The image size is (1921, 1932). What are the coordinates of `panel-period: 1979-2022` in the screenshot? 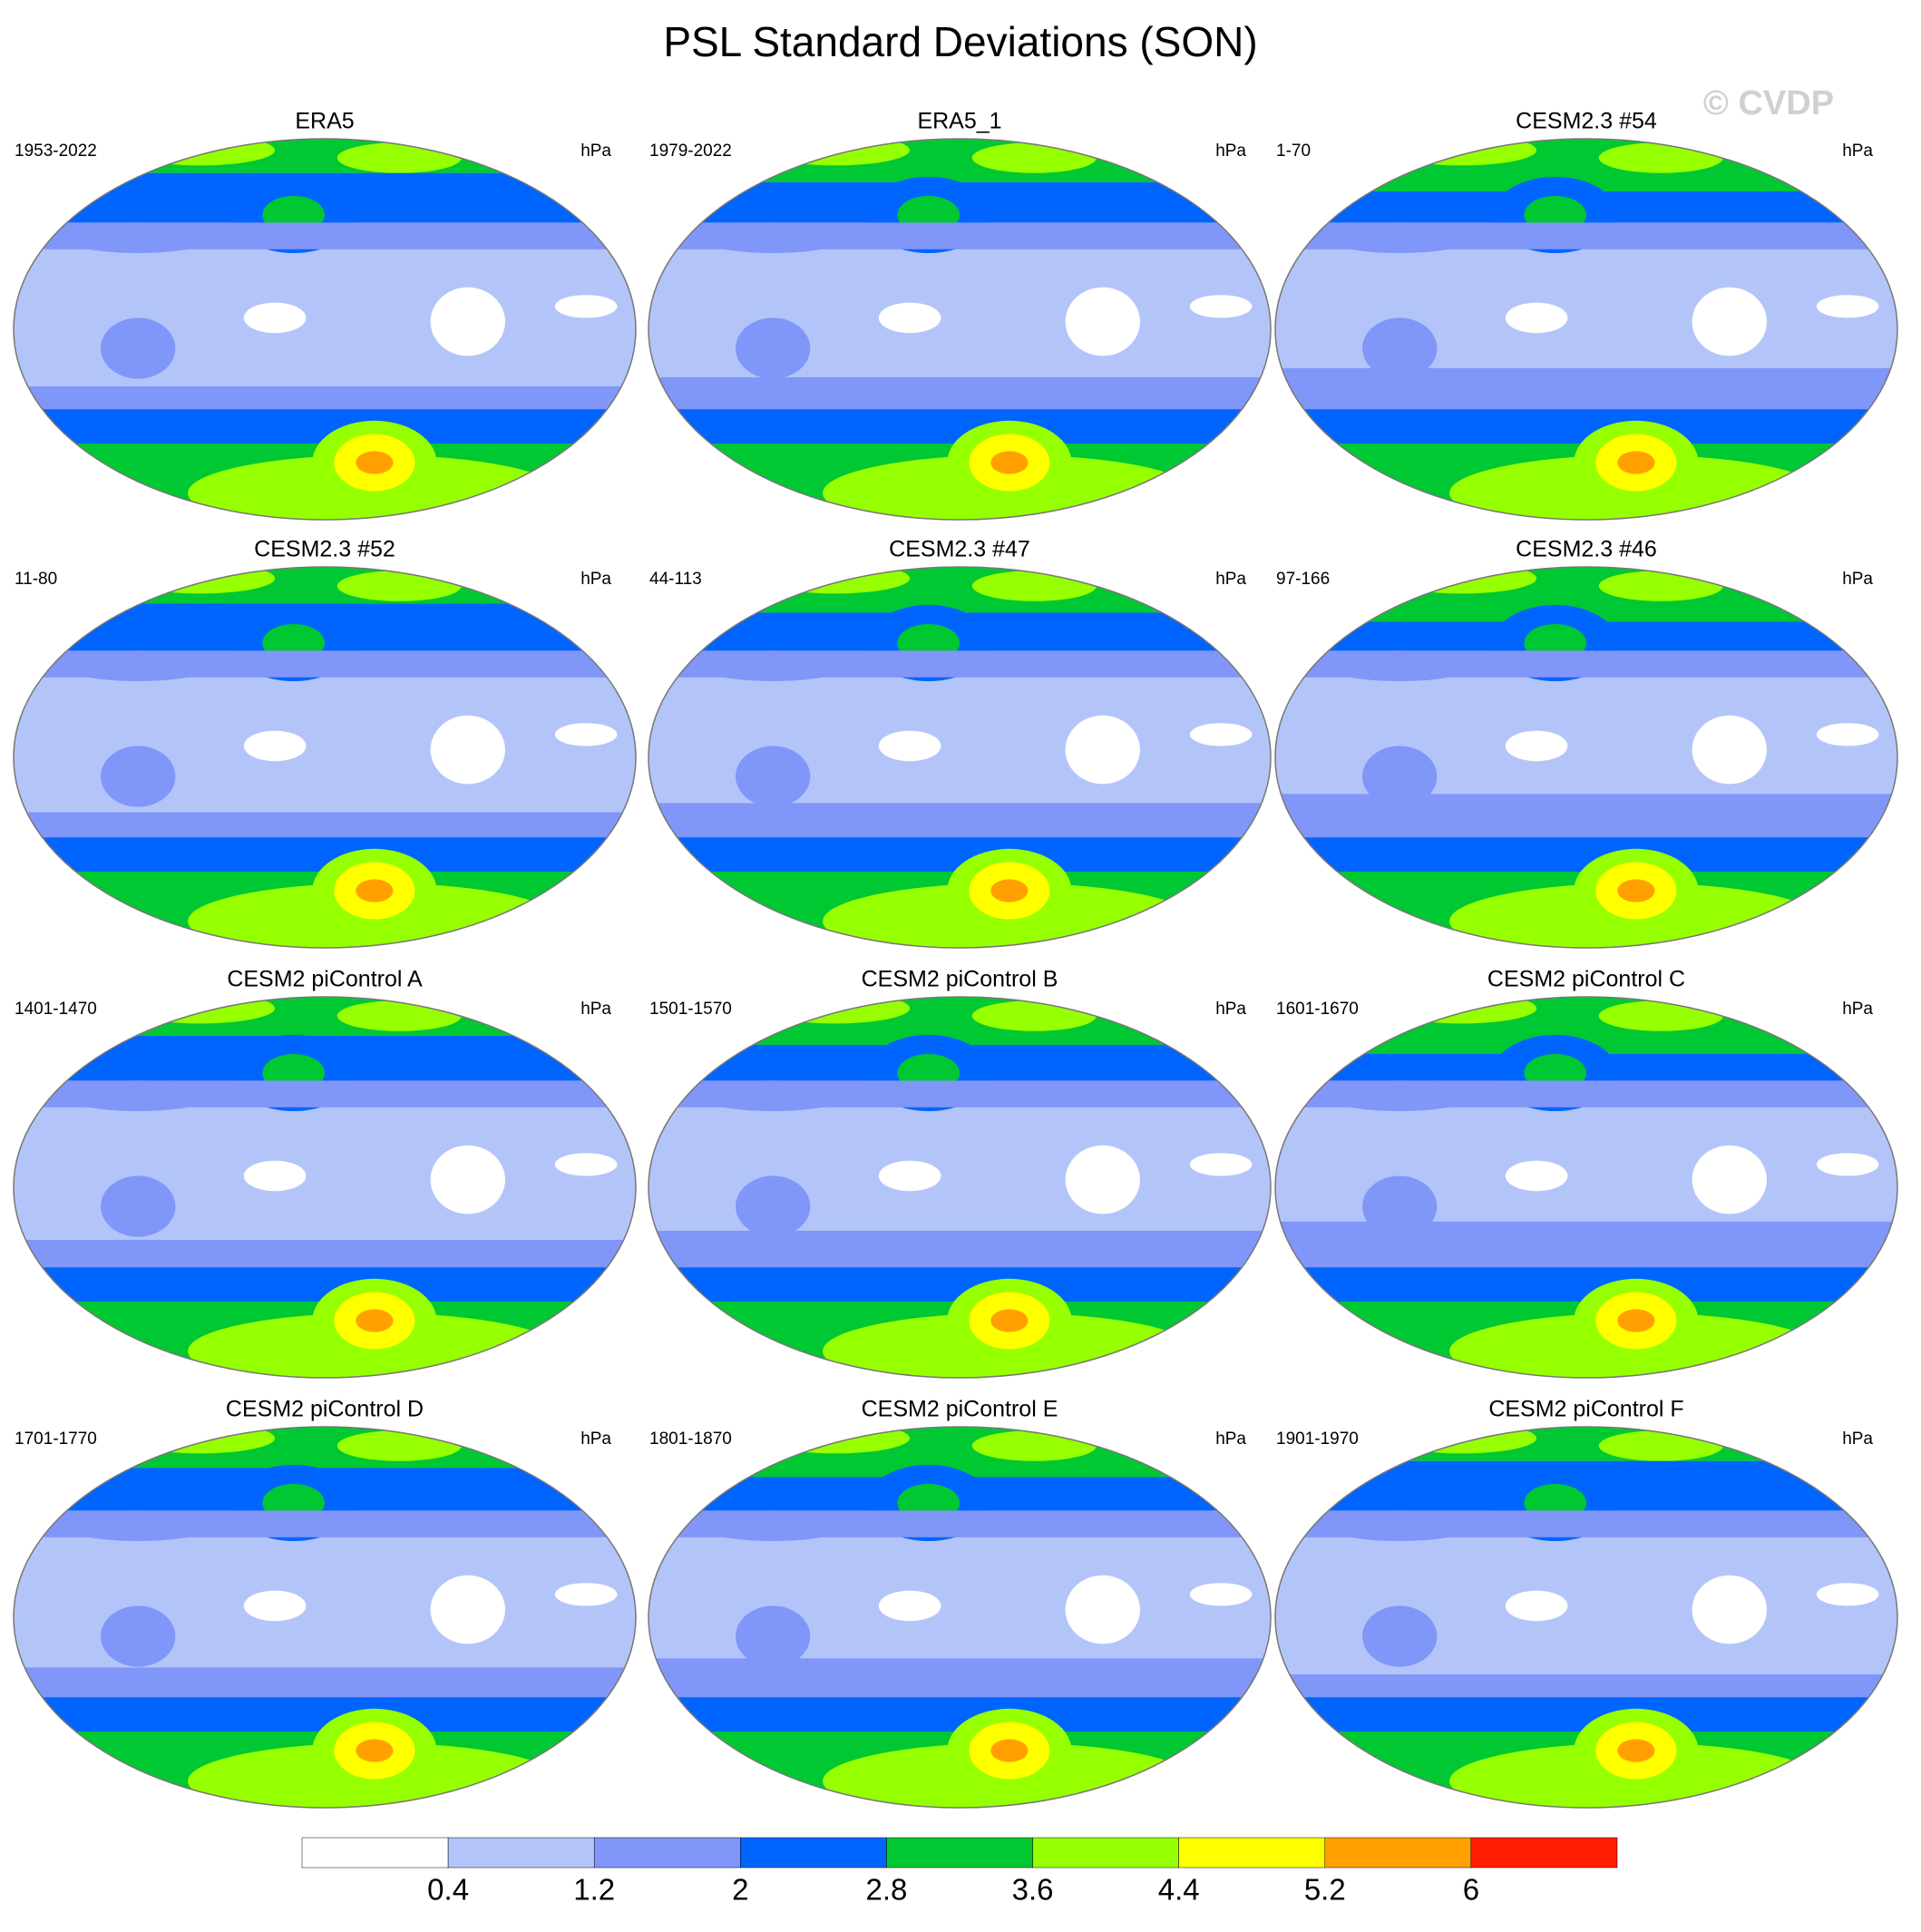 It's located at (690, 151).